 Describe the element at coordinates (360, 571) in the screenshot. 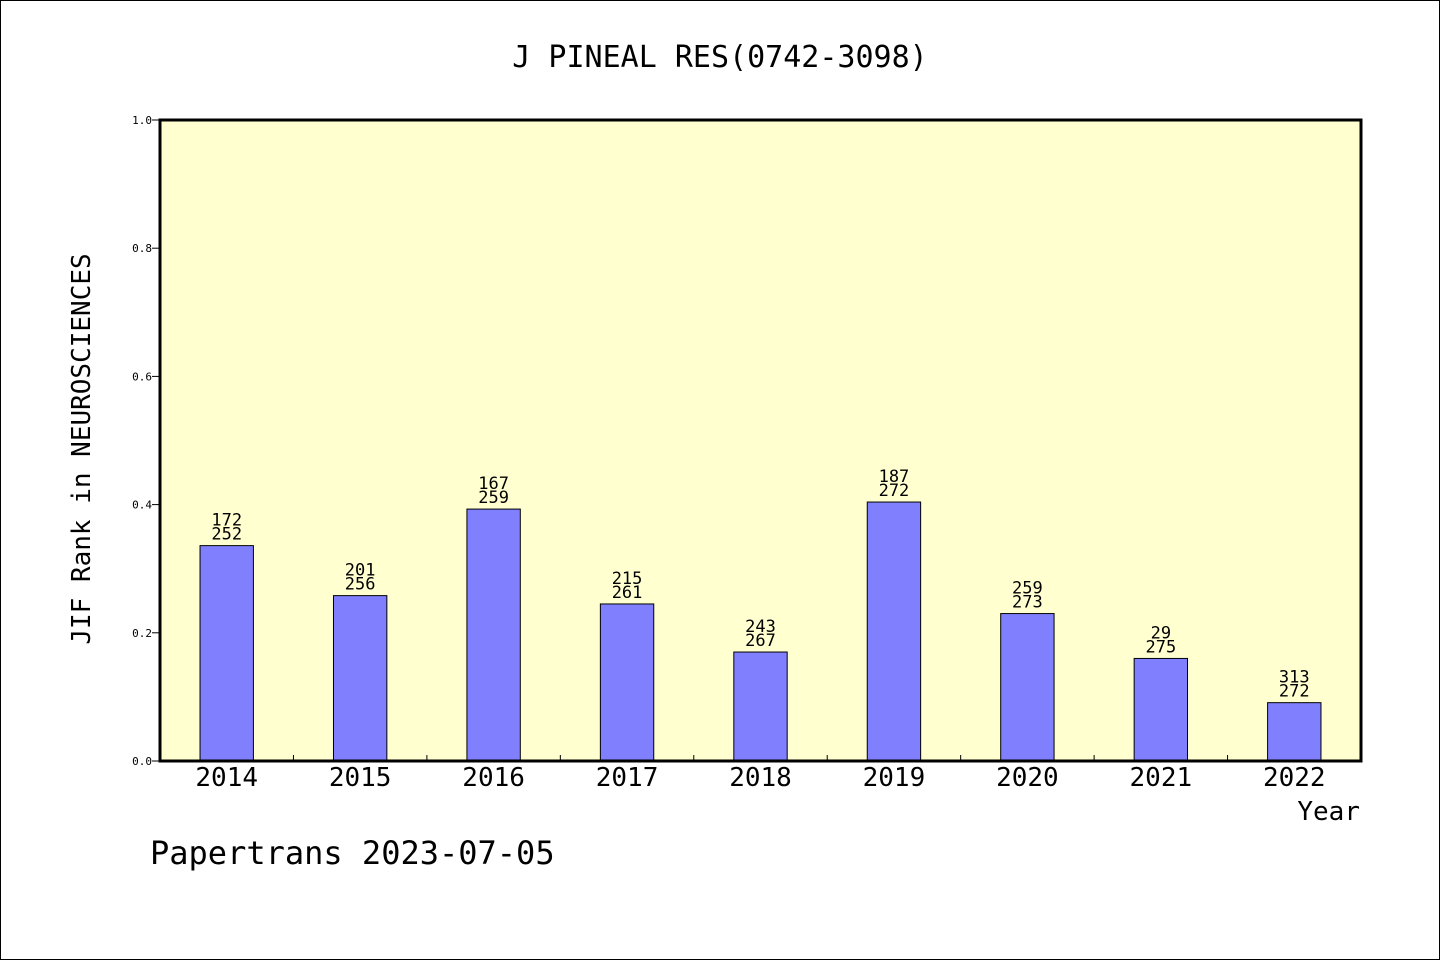

I see `bar-label-rank: 201` at that location.